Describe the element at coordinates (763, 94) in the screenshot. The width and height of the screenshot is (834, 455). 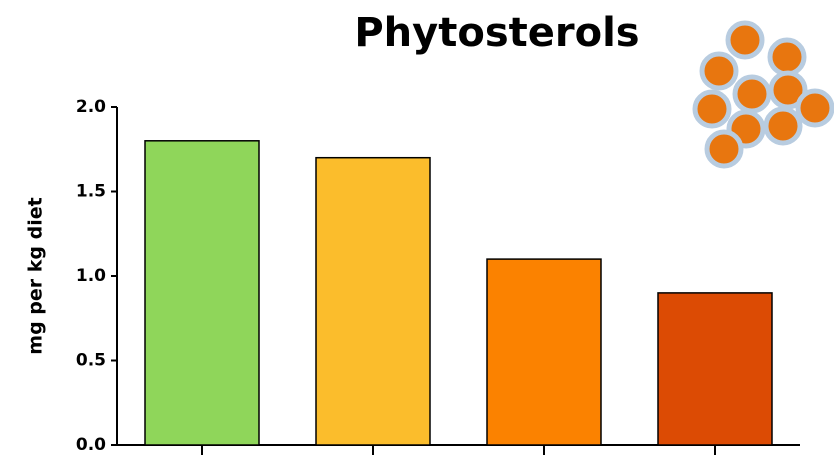
I see `cells-icon` at that location.